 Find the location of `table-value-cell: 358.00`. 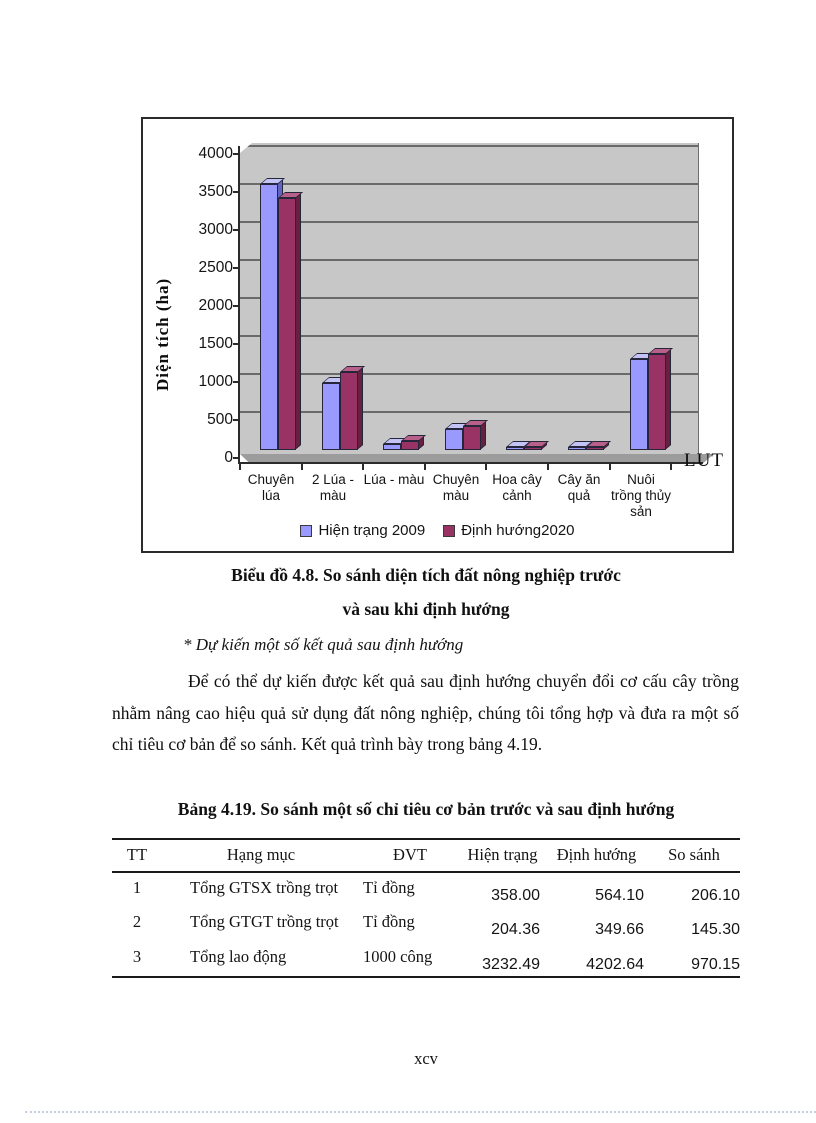

table-value-cell: 358.00 is located at coordinates (515, 895).